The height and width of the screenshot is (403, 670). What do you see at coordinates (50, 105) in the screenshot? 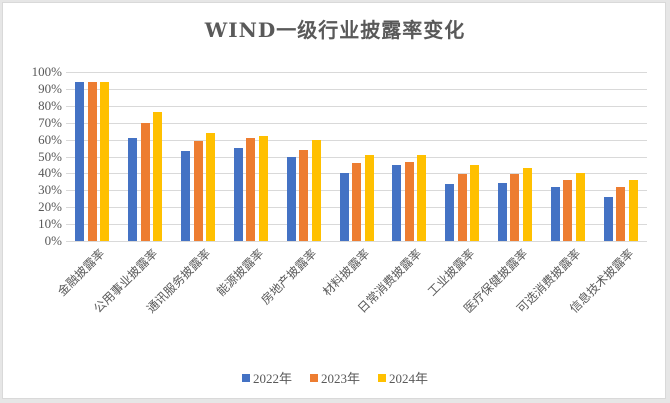
I see `y-tick-label: 80%` at bounding box center [50, 105].